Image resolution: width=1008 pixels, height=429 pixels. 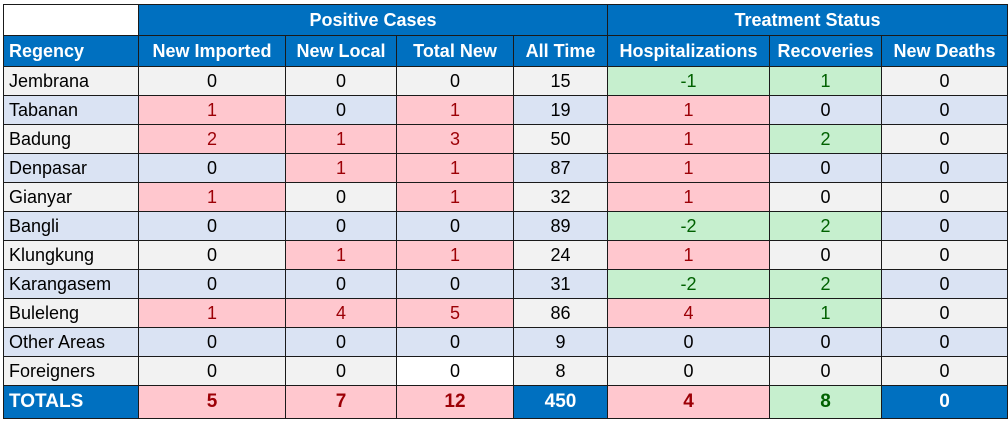 What do you see at coordinates (560, 284) in the screenshot?
I see `all-time-cell: 31` at bounding box center [560, 284].